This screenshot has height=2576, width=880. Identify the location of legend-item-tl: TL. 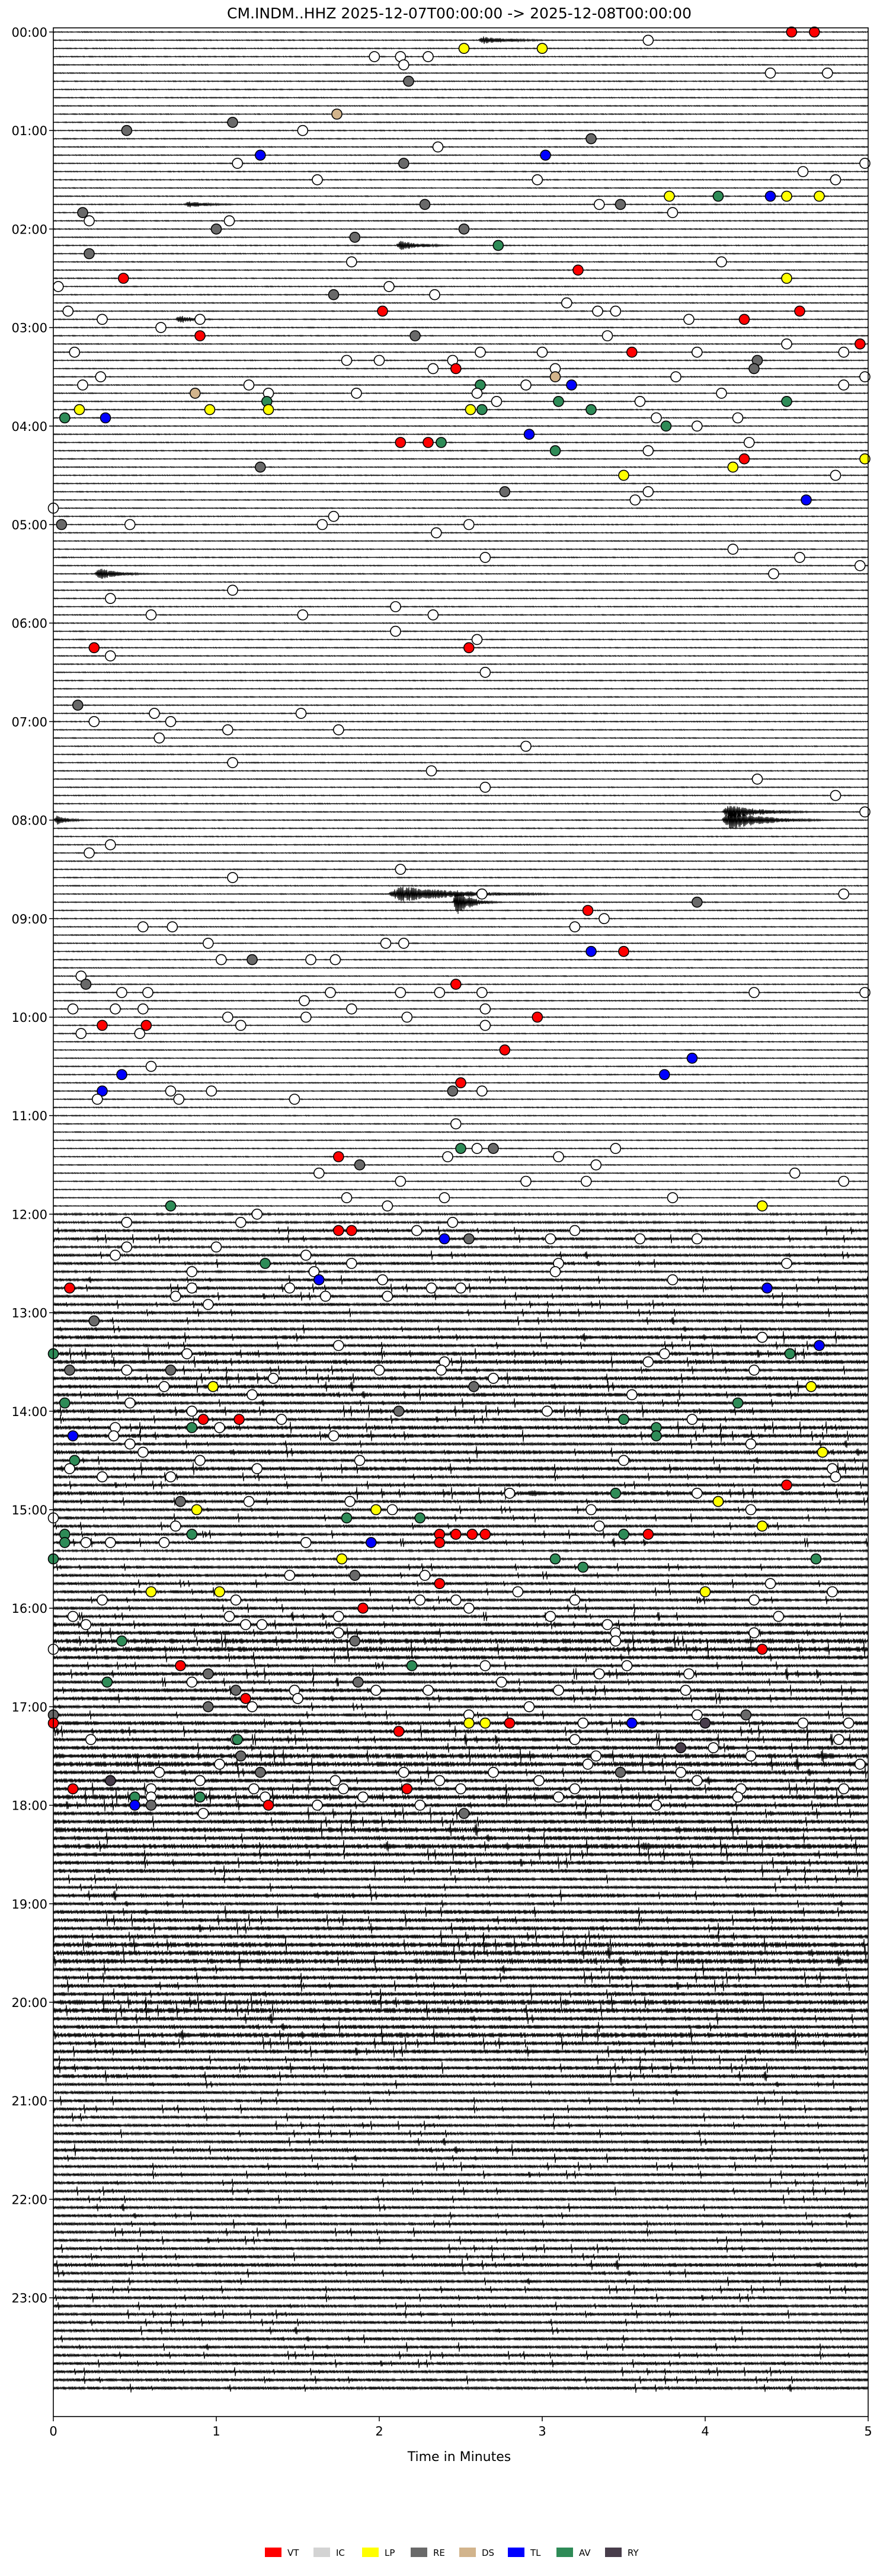
(524, 2553).